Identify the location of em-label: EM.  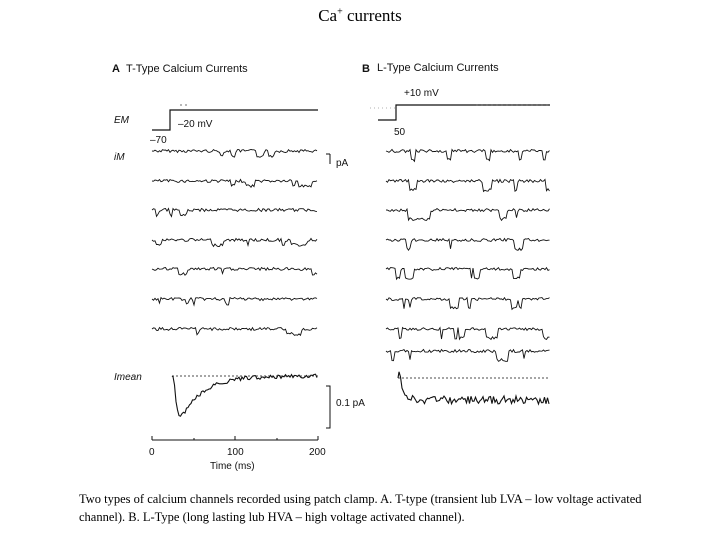
(122, 120).